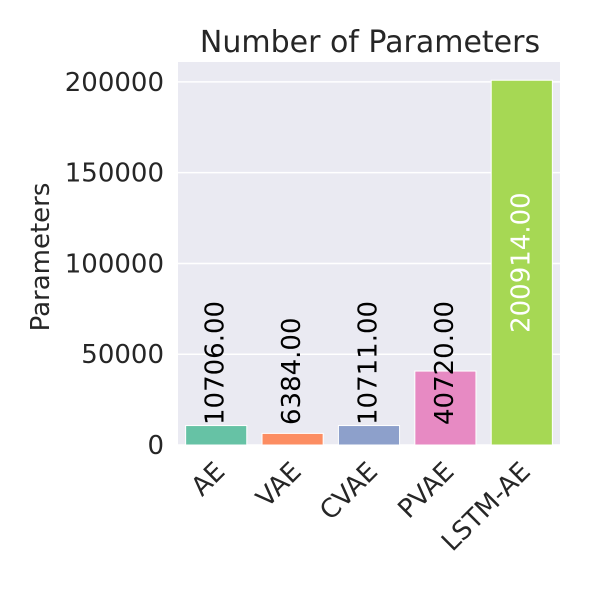 Image resolution: width=600 pixels, height=604 pixels. I want to click on y-tick-label: 150000, so click(114, 174).